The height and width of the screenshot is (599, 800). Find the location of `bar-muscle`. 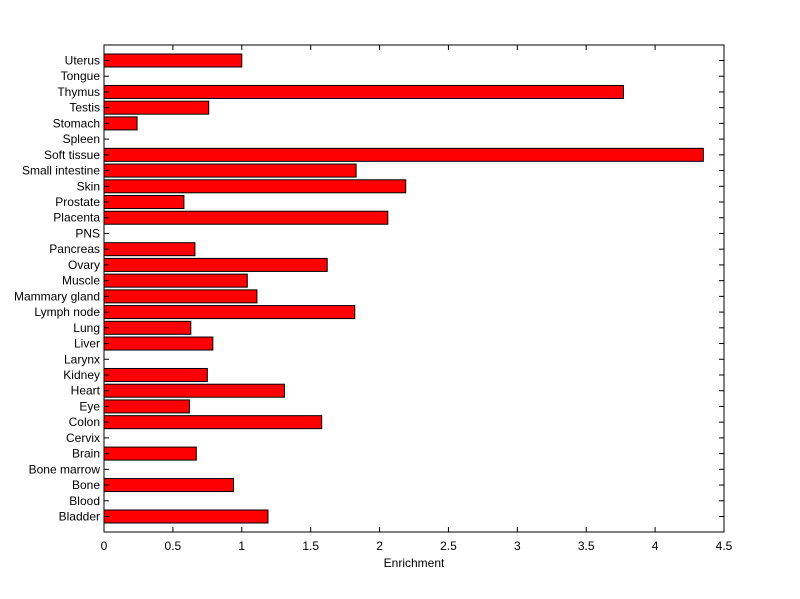

bar-muscle is located at coordinates (175, 280).